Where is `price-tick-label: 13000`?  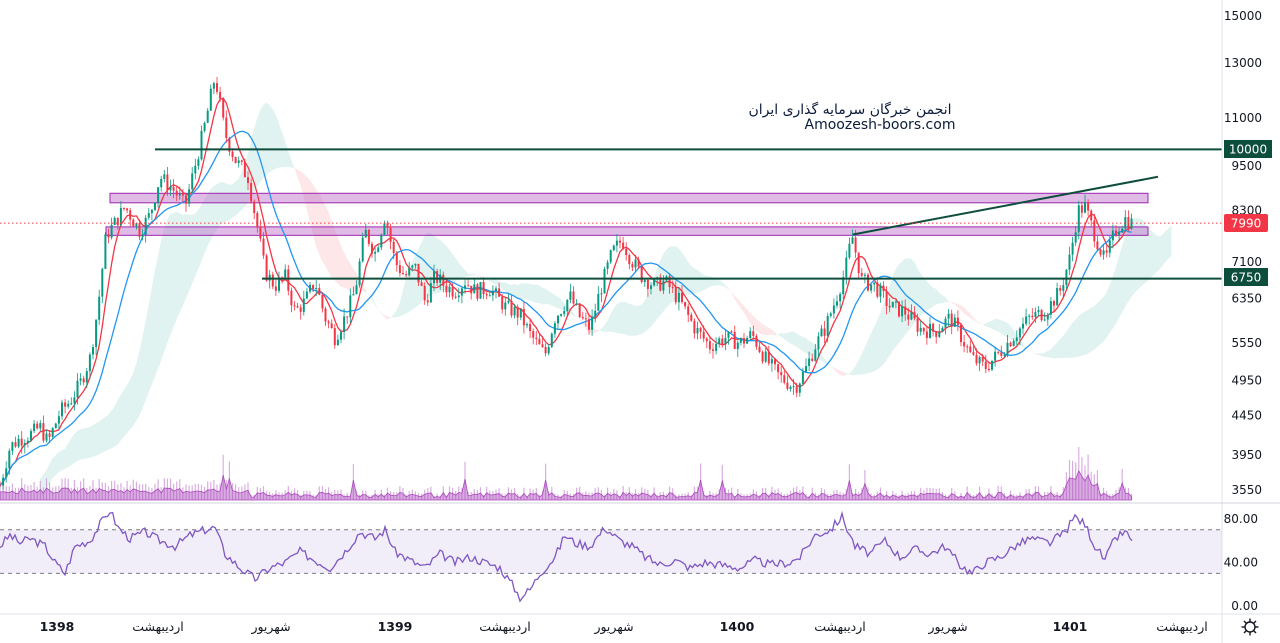 price-tick-label: 13000 is located at coordinates (1243, 63).